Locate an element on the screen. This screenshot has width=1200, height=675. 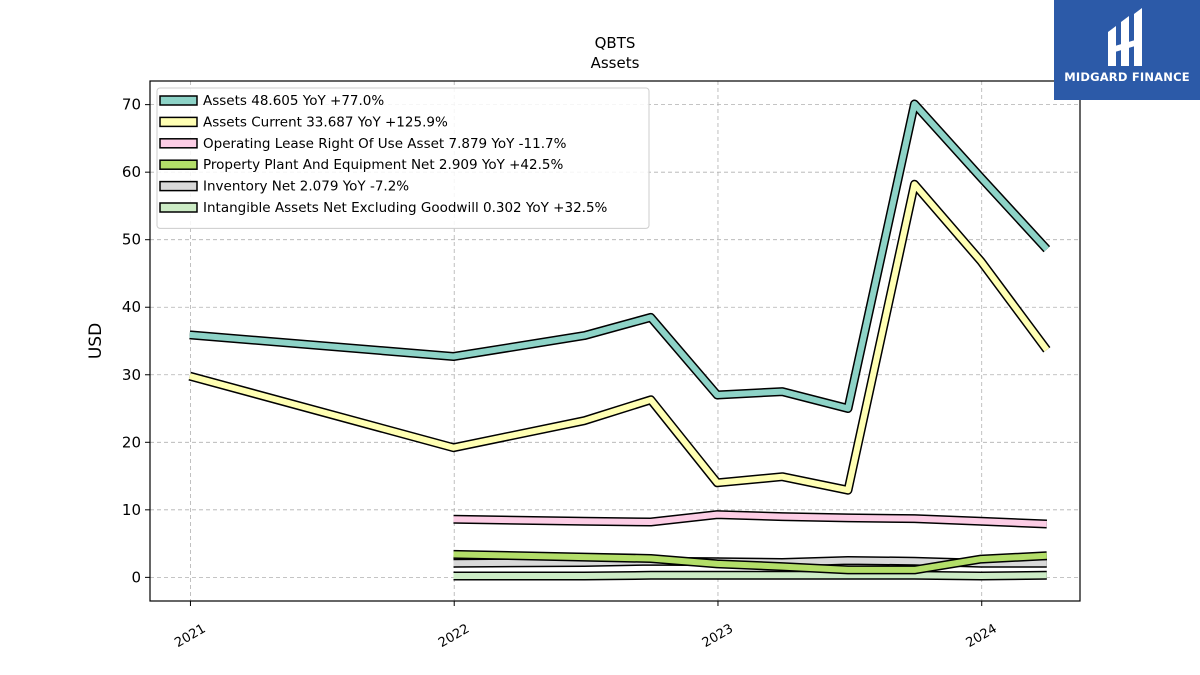
y-tick-label: 50 is located at coordinates (131, 240).